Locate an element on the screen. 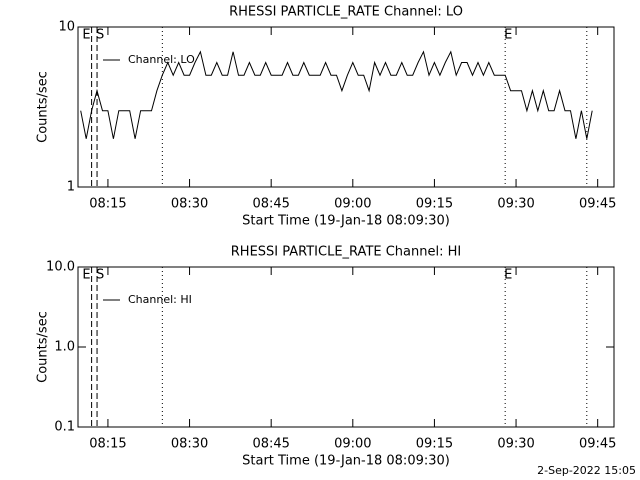 This screenshot has width=640, height=480. y-tick-label: 10.0 is located at coordinates (60, 267).